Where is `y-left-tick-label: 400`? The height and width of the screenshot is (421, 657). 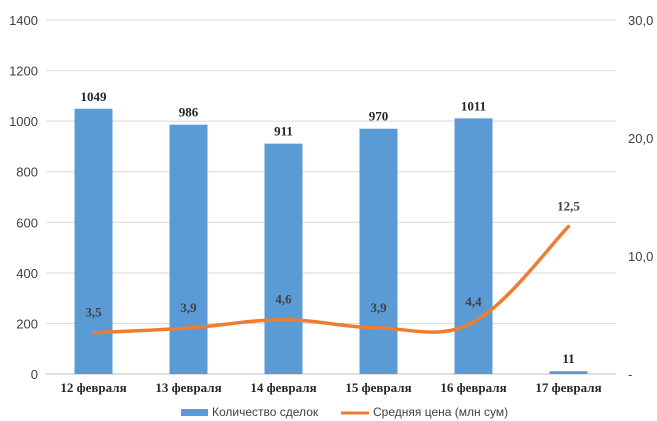 y-left-tick-label: 400 is located at coordinates (27, 273).